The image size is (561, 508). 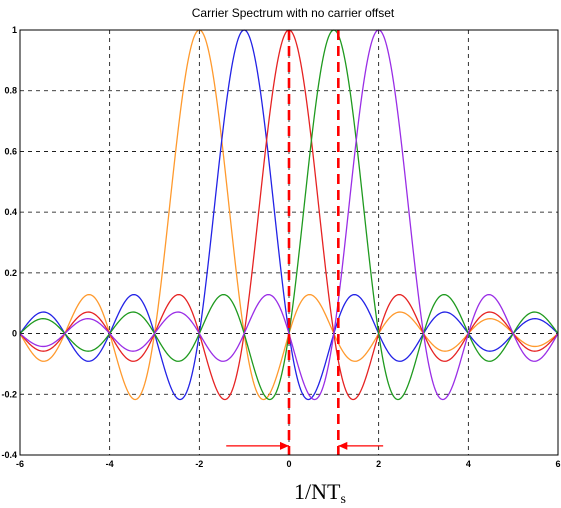 What do you see at coordinates (110, 464) in the screenshot?
I see `x-tick-label: -4` at bounding box center [110, 464].